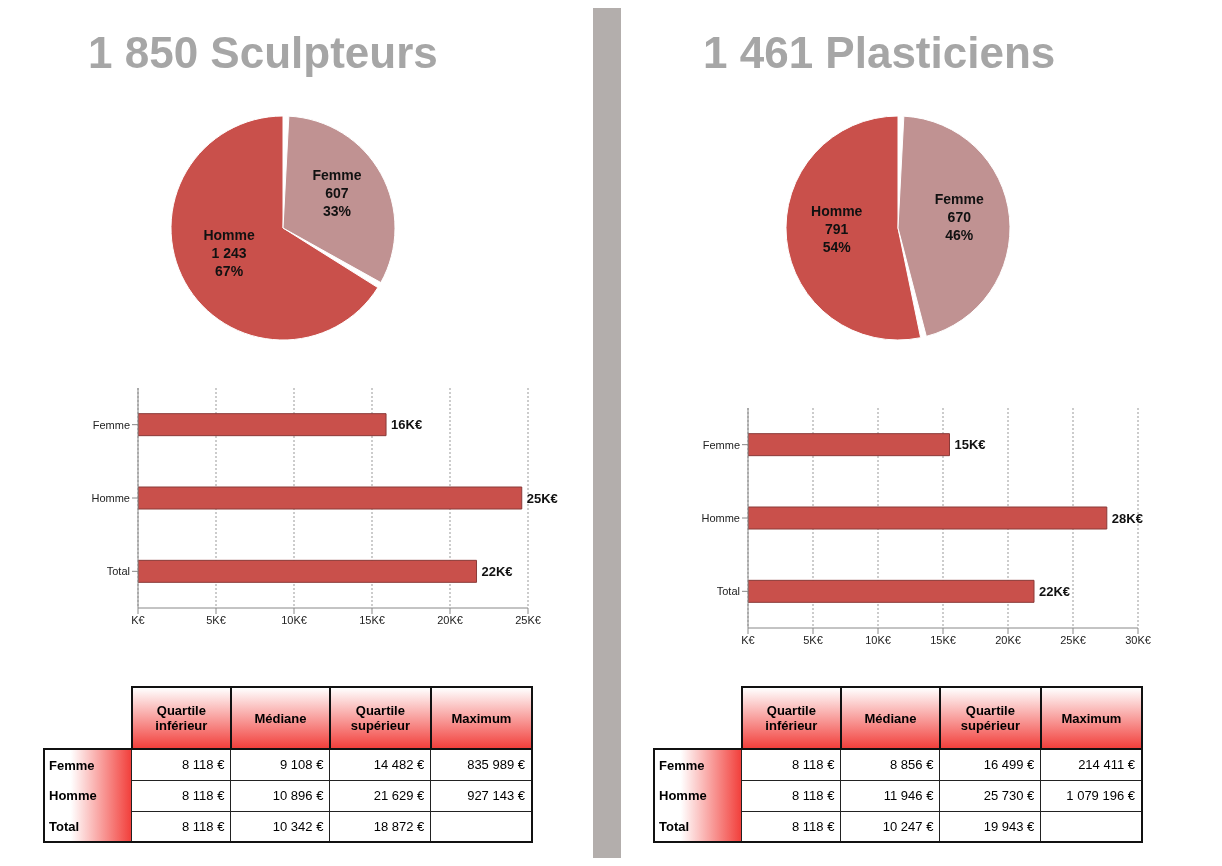  I want to click on data-label: 1 243 67%, so click(229, 261).